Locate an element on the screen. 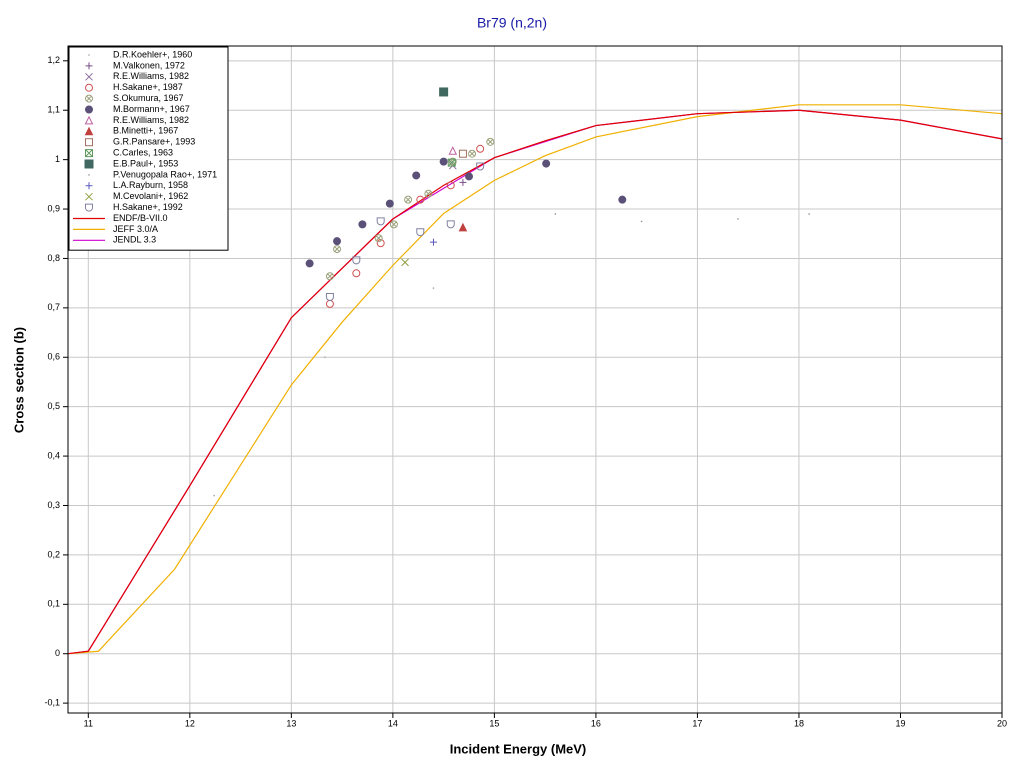 This screenshot has width=1024, height=768. x-axis-title: Incident Energy (MeV) is located at coordinates (518, 748).